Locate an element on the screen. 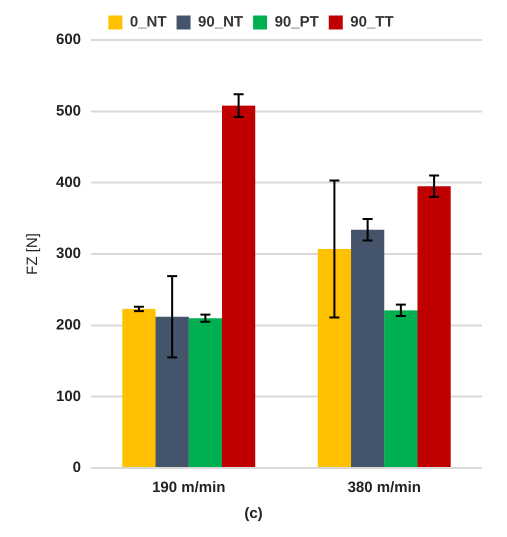  y-tick-label: 500 is located at coordinates (69, 111).